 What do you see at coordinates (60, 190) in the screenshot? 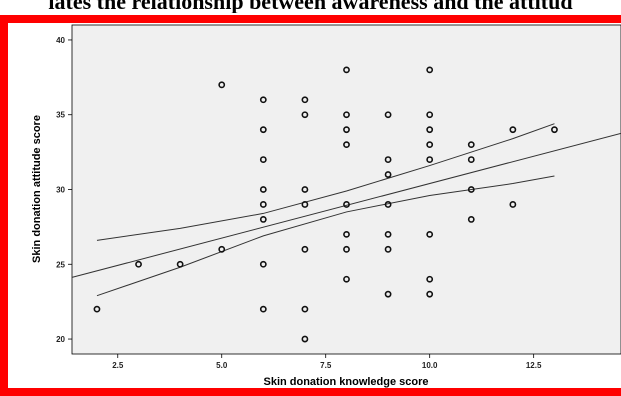
I see `y-tick-label: 30` at bounding box center [60, 190].